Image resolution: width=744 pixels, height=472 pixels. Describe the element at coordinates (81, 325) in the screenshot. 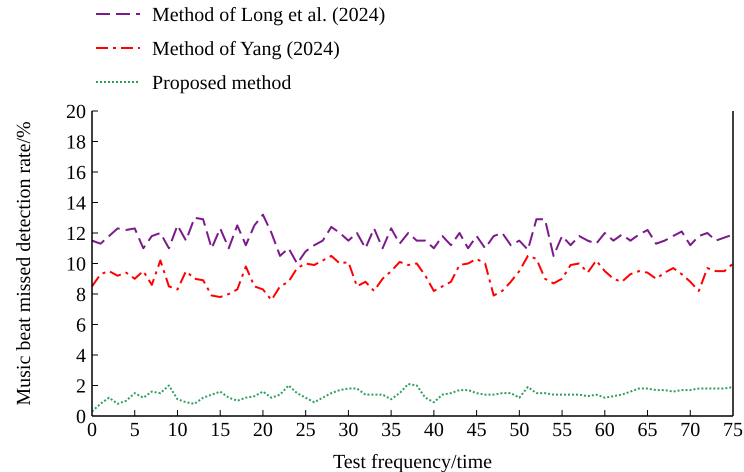

I see `y-tick-label: 6` at that location.